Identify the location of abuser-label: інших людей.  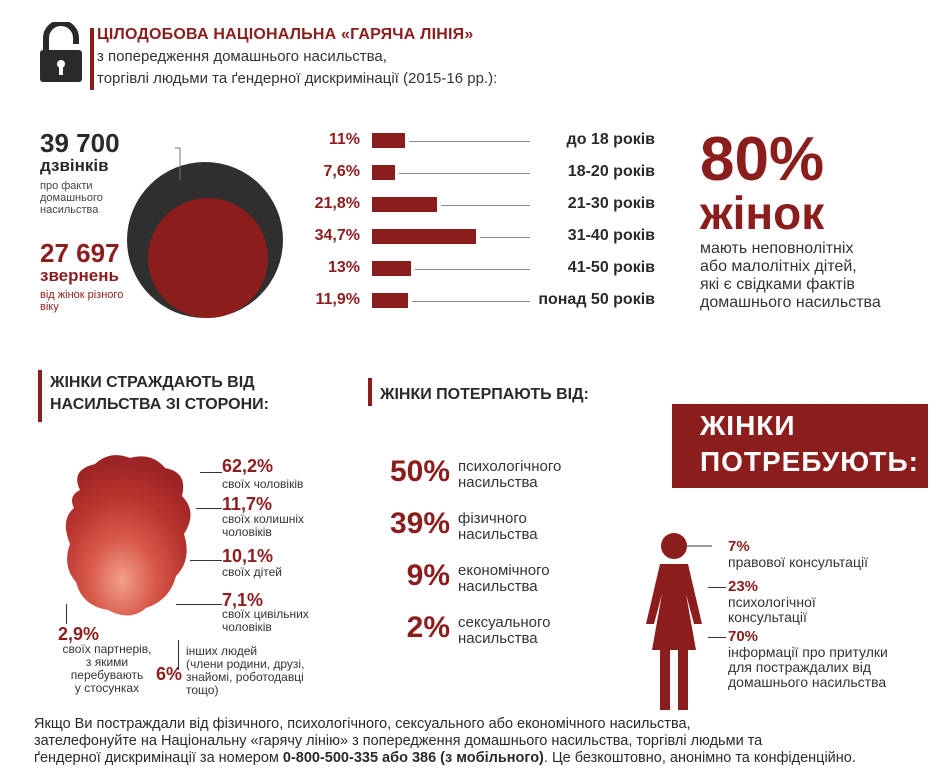
(222, 651).